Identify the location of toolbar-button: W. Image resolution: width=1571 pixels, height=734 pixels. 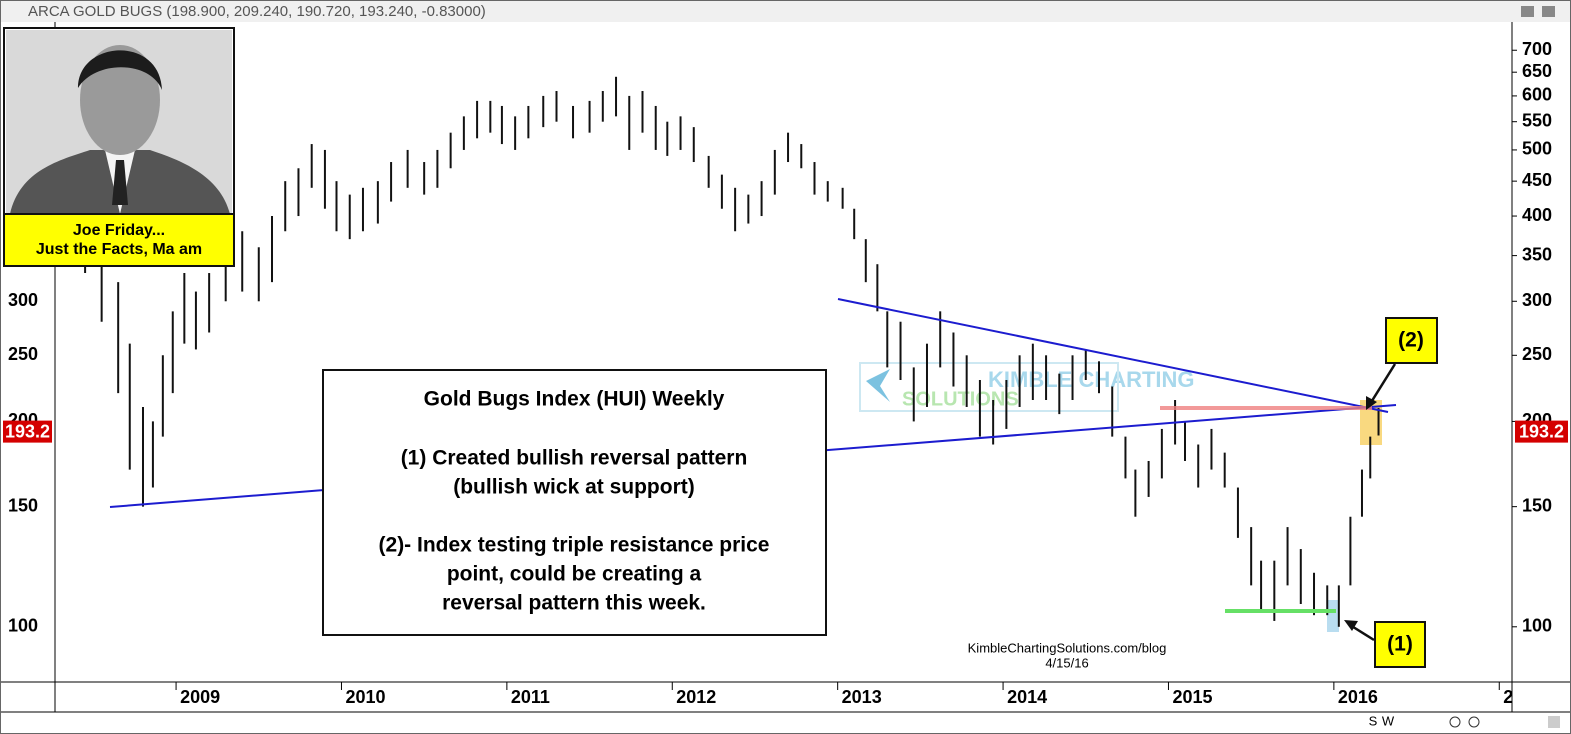
(1388, 720).